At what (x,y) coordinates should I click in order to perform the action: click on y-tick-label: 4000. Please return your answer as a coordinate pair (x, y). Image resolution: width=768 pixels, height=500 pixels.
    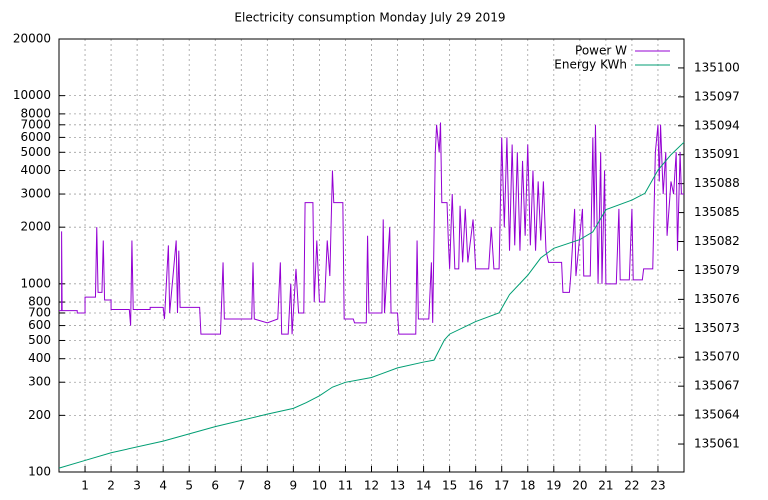
    Looking at the image, I should click on (35, 170).